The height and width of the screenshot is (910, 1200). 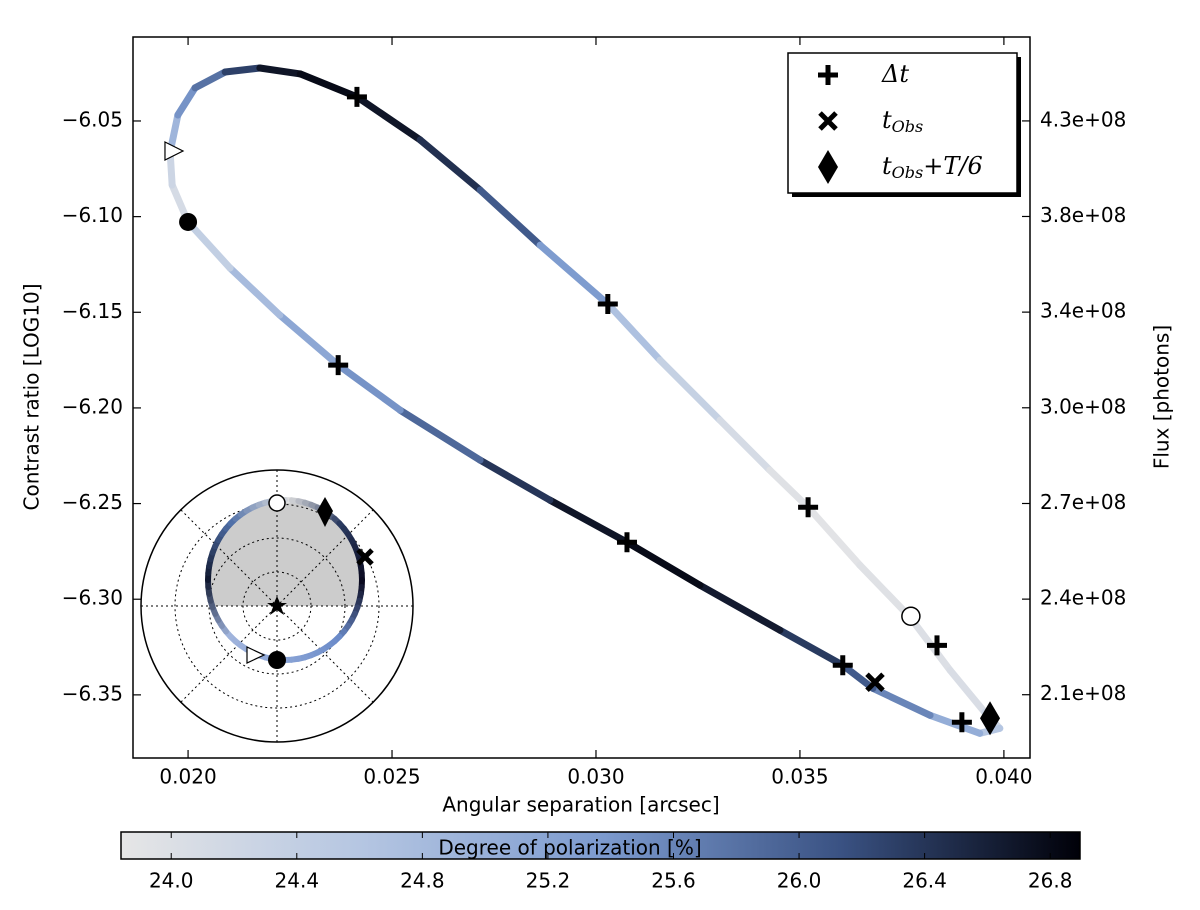 I want to click on y2-axis-label: Flux [photons], so click(x=1162, y=397).